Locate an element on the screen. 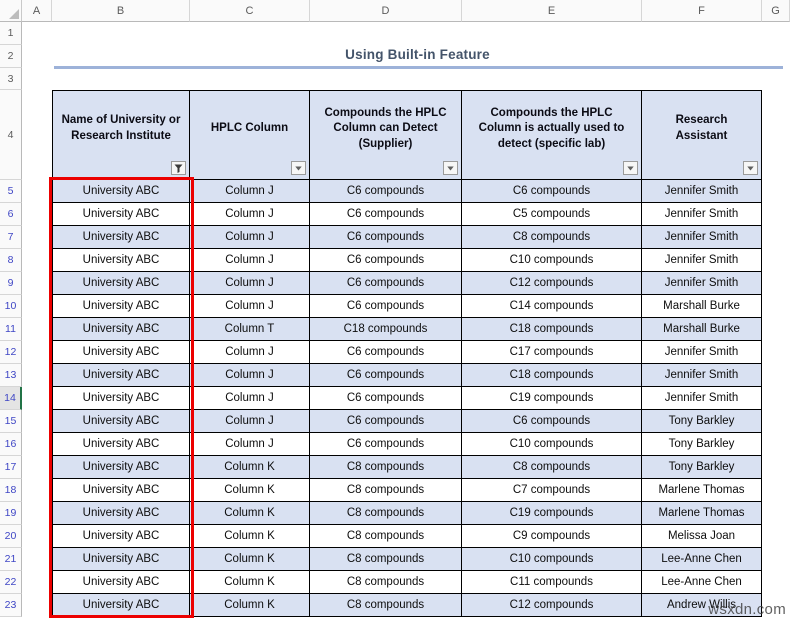 The image size is (790, 620). cell-r9-c5: Jennifer Smith is located at coordinates (702, 283).